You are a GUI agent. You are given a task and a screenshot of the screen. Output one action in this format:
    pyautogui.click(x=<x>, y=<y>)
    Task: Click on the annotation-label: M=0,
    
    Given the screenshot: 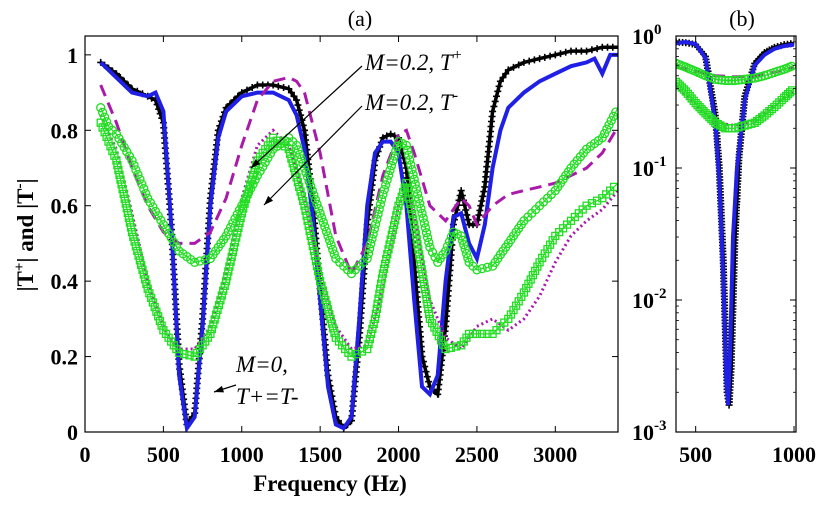 What is the action you would take?
    pyautogui.click(x=261, y=364)
    